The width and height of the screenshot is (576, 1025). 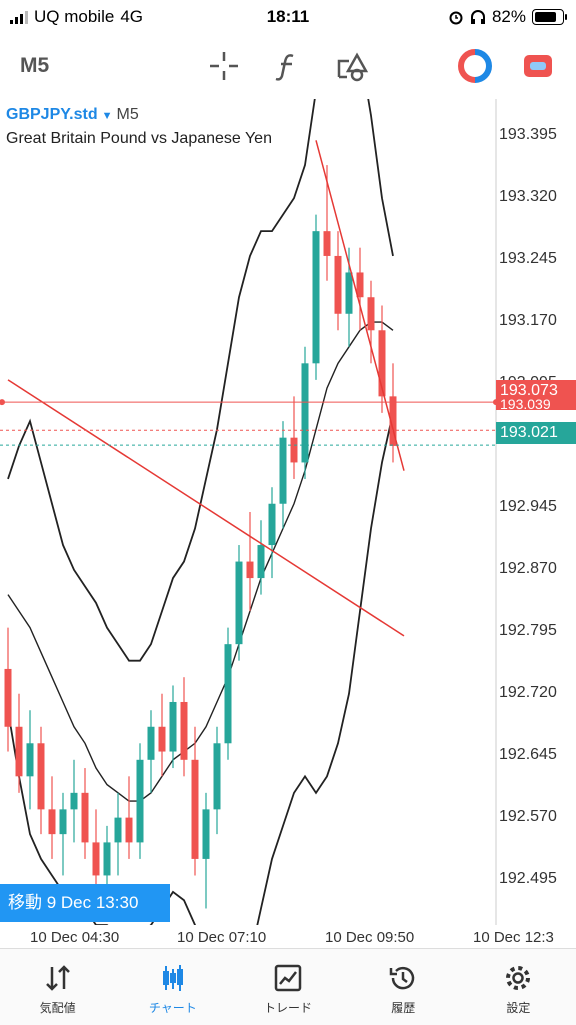 What do you see at coordinates (284, 67) in the screenshot?
I see `function-icon` at bounding box center [284, 67].